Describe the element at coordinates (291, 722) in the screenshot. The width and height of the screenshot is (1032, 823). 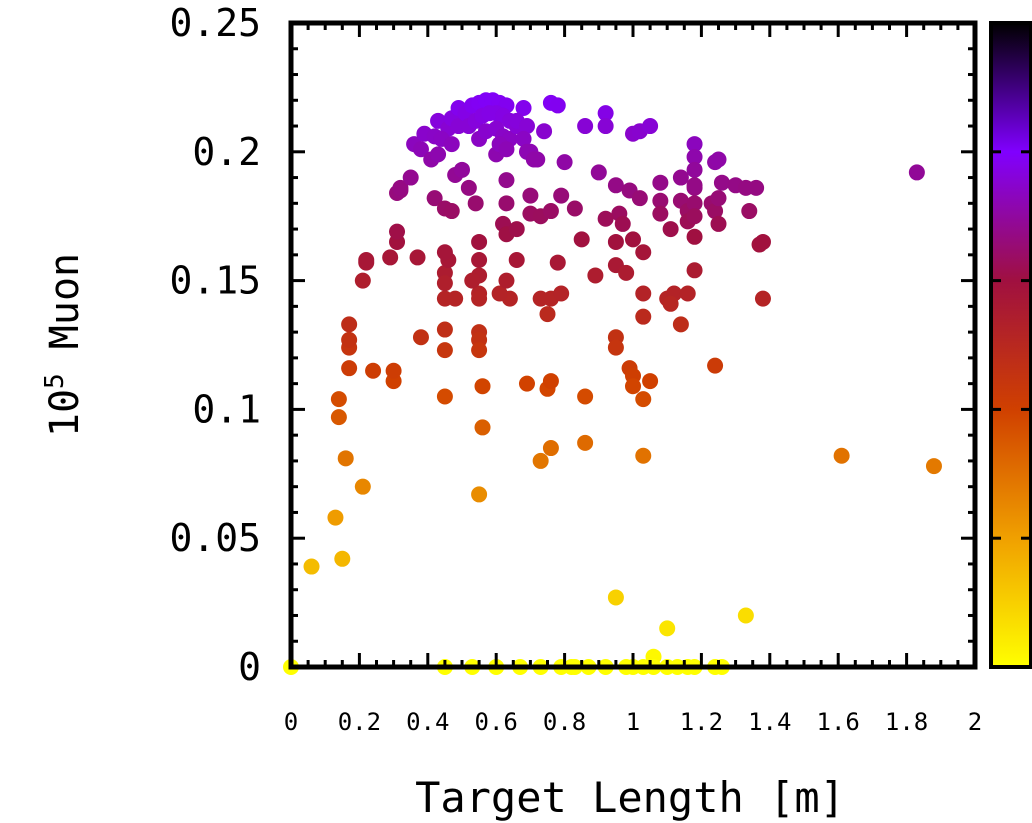
I see `x-tick-label: 0` at that location.